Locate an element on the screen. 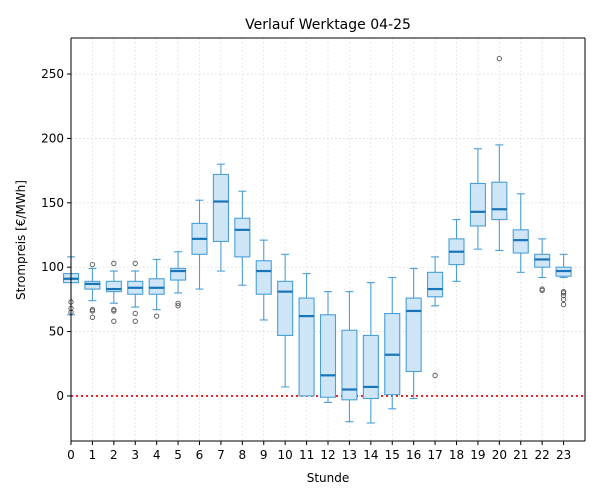 The height and width of the screenshot is (500, 600). x-tick-label: 17 is located at coordinates (434, 455).